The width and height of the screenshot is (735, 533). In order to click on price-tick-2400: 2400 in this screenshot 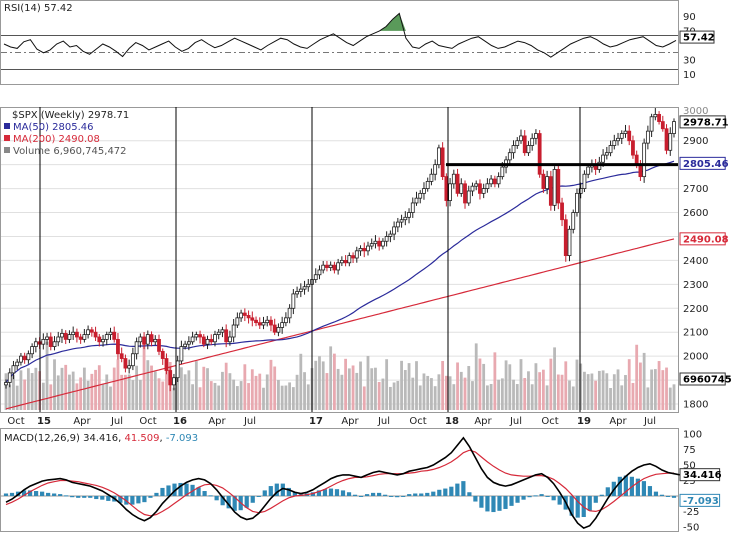, I will do `click(695, 261)`.